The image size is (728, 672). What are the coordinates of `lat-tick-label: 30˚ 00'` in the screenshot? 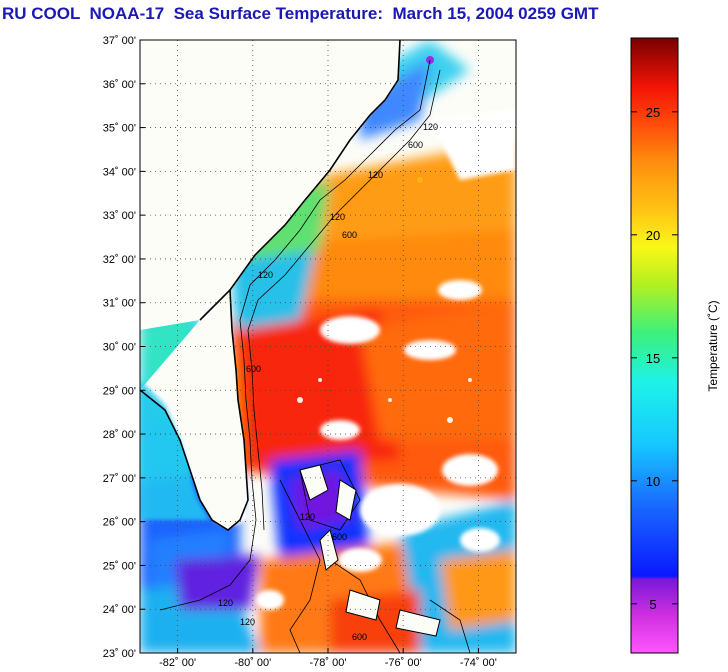 It's located at (119, 348).